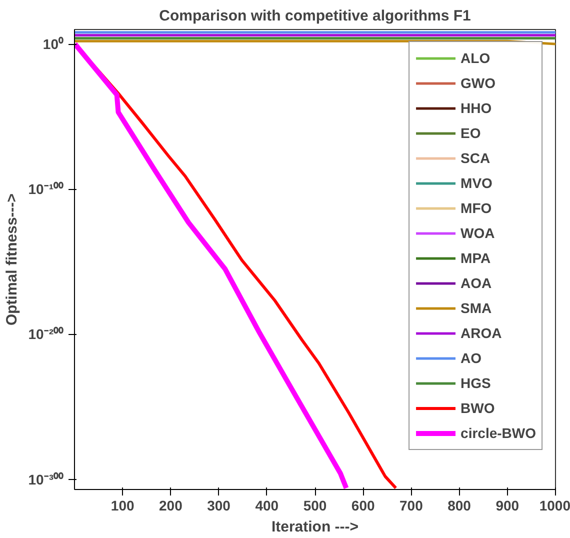 This screenshot has width=570, height=538. I want to click on legend-label: BWO, so click(477, 408).